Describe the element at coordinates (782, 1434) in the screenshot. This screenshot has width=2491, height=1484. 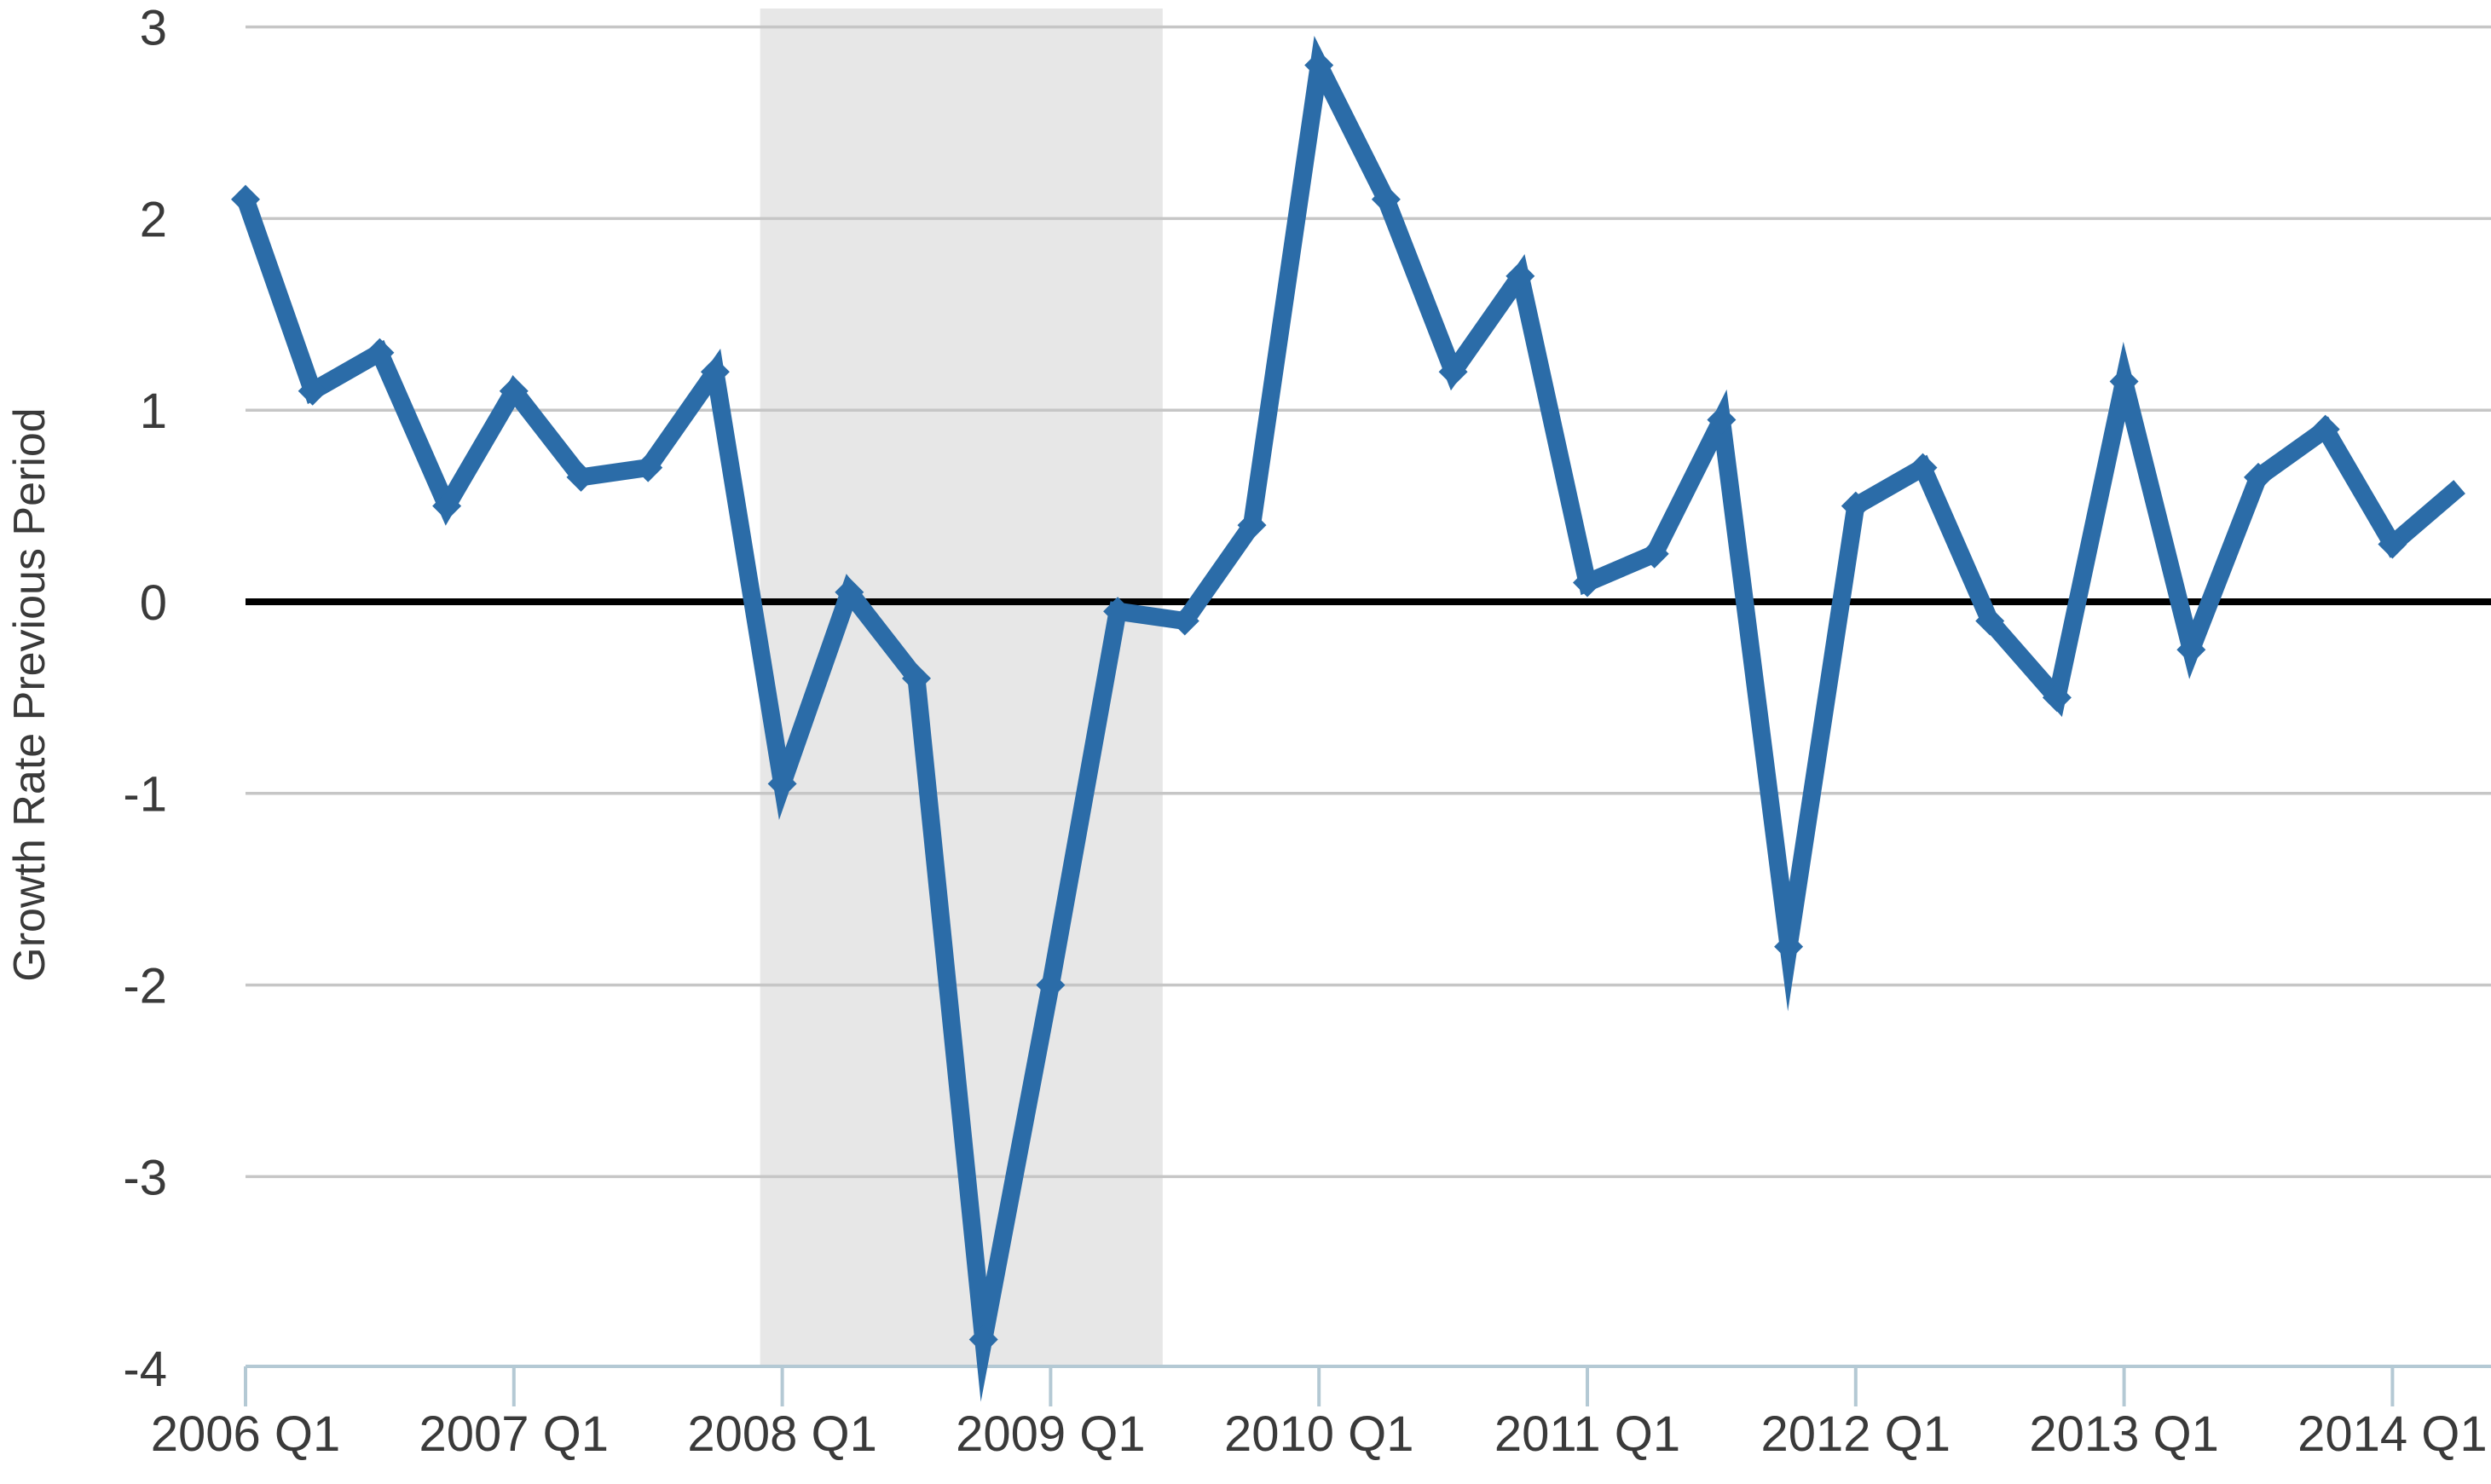
I see `x-tick-label-2008-q1: 2008 Q1` at that location.